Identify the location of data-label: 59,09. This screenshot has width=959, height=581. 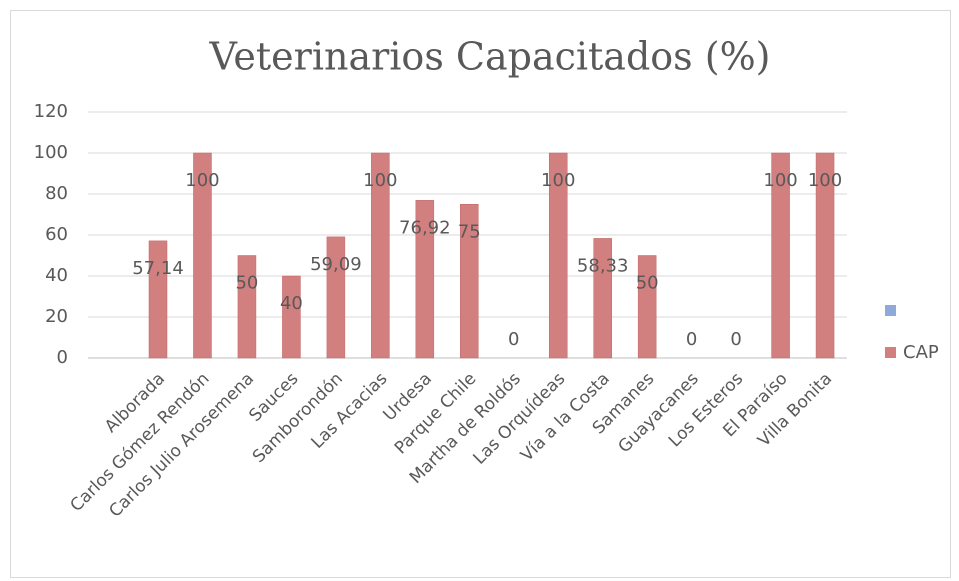
(336, 264).